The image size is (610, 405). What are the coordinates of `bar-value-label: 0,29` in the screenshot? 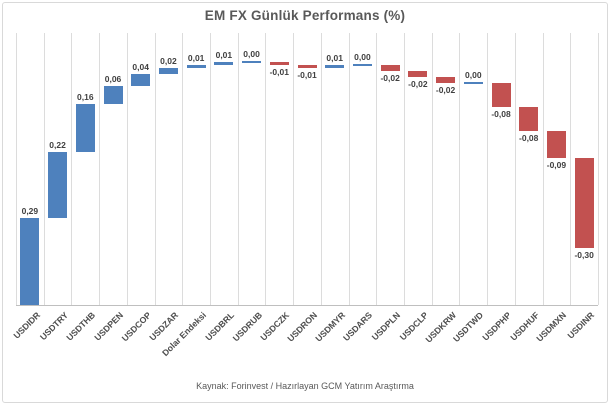 It's located at (30, 211).